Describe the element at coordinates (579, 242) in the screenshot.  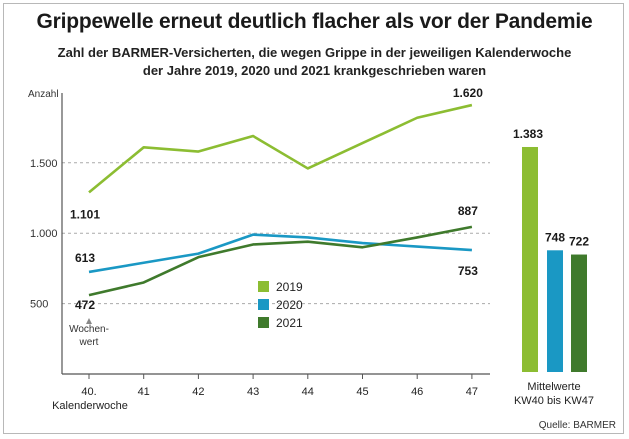
I see `mean-bar-label-2021: 722` at that location.